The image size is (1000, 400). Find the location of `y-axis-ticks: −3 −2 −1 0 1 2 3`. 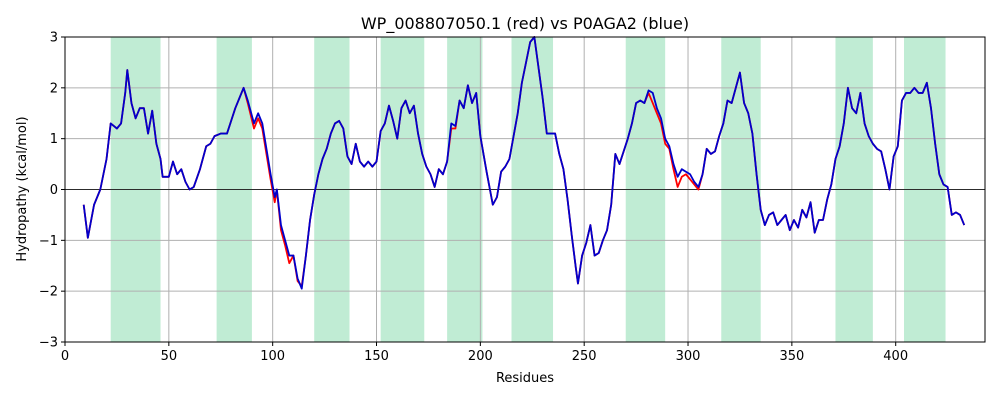

y-axis-ticks: −3 −2 −1 0 1 2 3 is located at coordinates (52, 191).